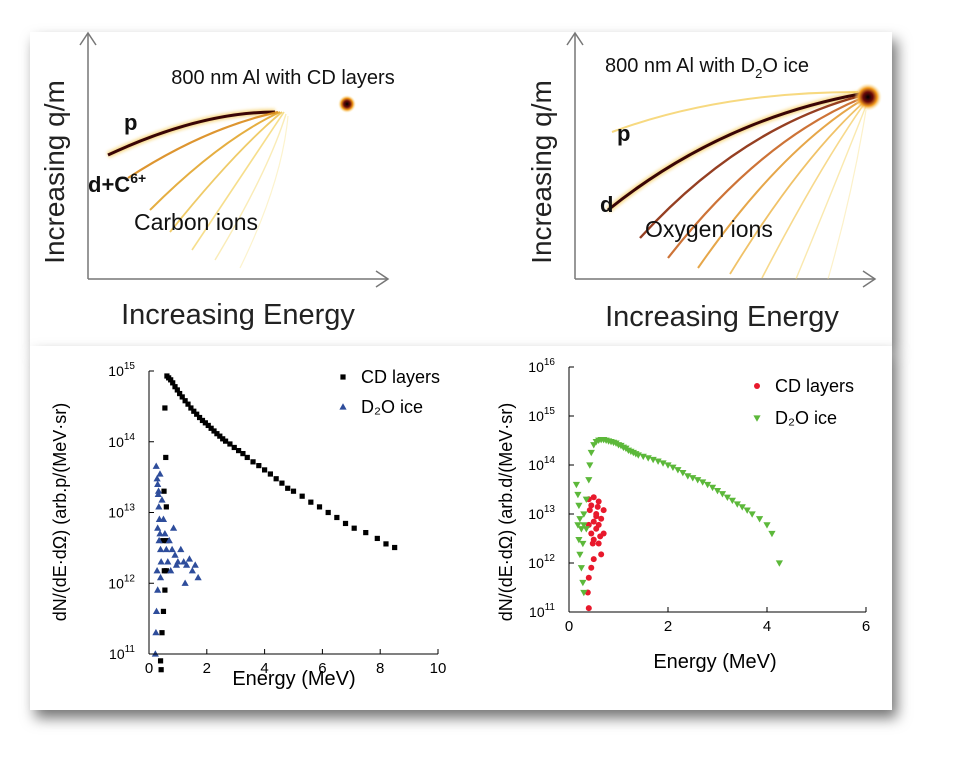 This screenshot has width=958, height=771. I want to click on deuteron-spectrum-marks, so click(677, 524).